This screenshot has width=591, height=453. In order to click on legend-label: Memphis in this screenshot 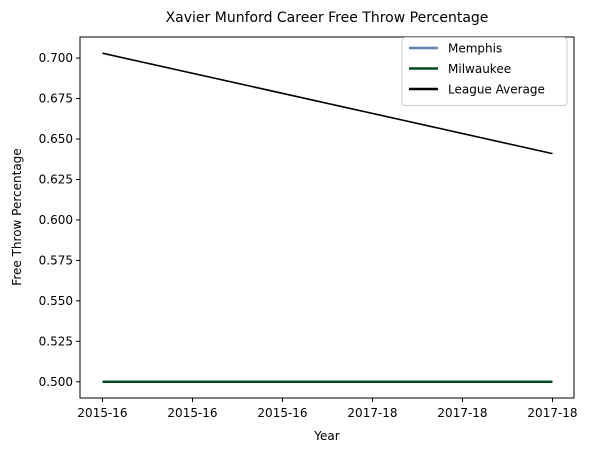, I will do `click(475, 49)`.